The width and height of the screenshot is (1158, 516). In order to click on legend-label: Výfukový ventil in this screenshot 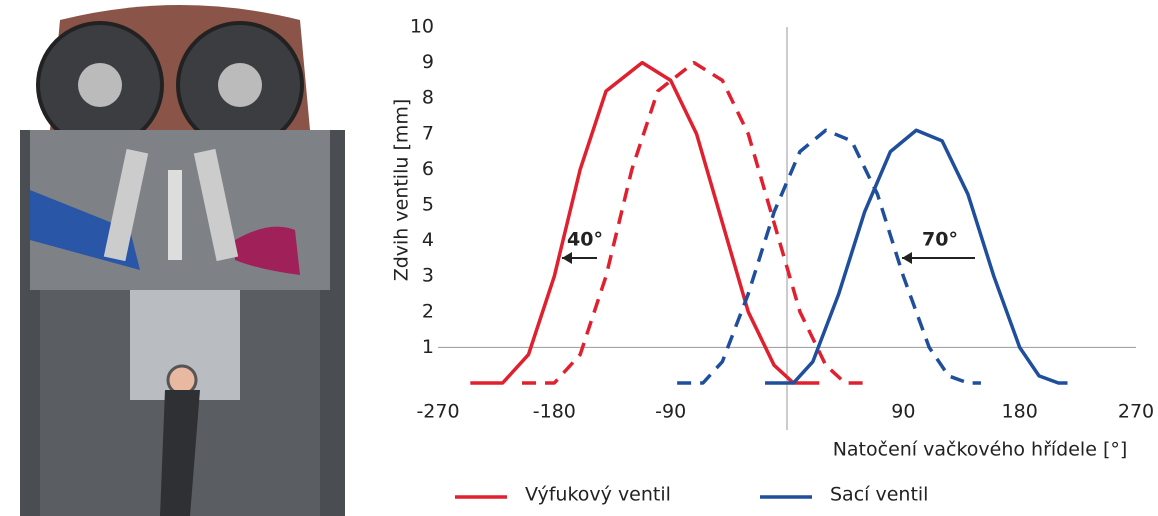, I will do `click(598, 495)`.